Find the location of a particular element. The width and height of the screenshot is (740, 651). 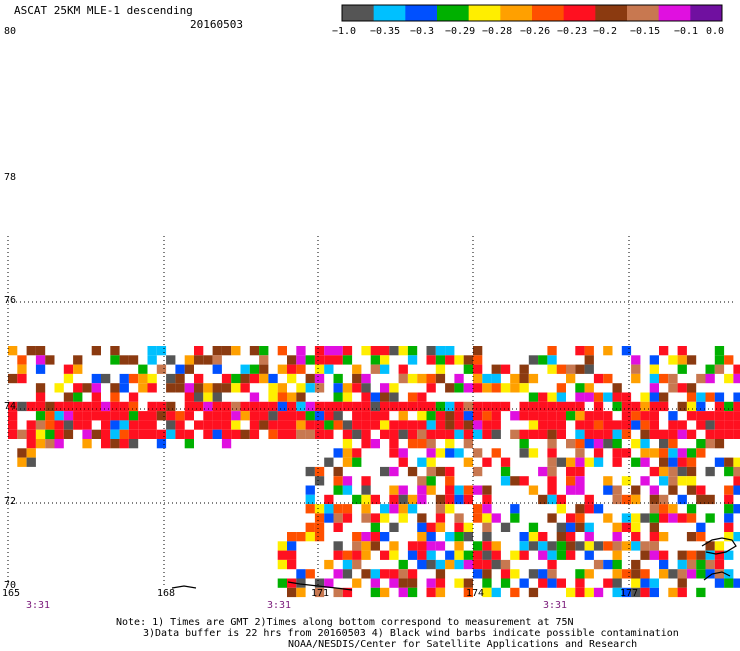

colorbar-label-5: −0.26 is located at coordinates (535, 31).